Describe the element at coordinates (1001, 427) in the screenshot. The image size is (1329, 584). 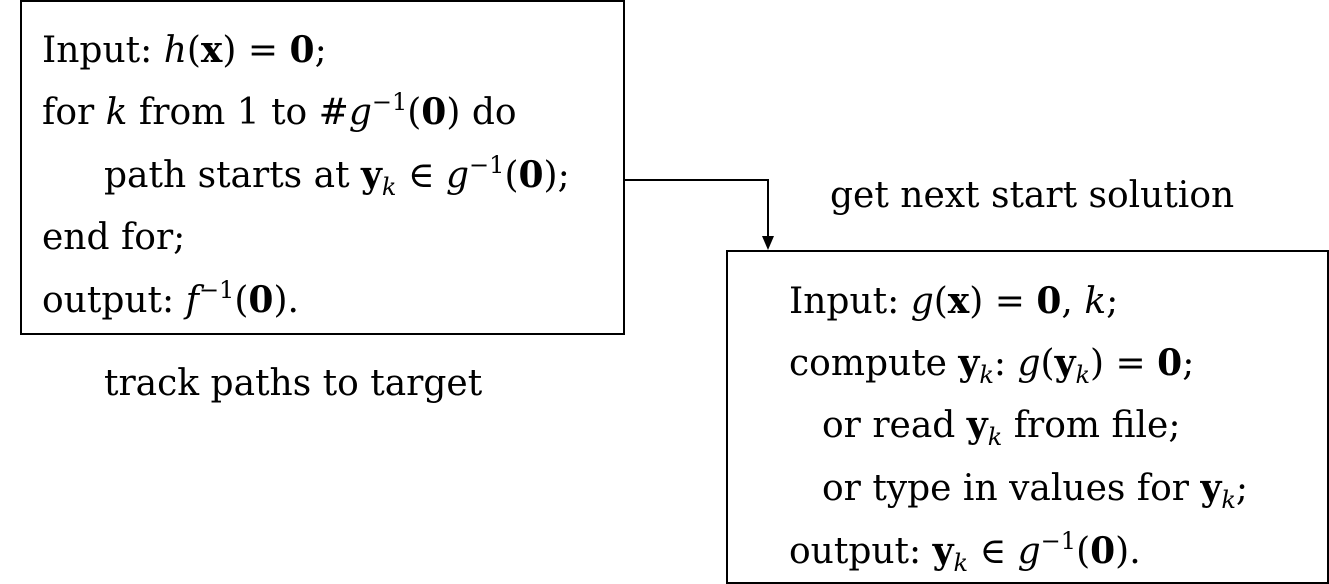
I see `generator-read-line: or read yk from file;` at that location.